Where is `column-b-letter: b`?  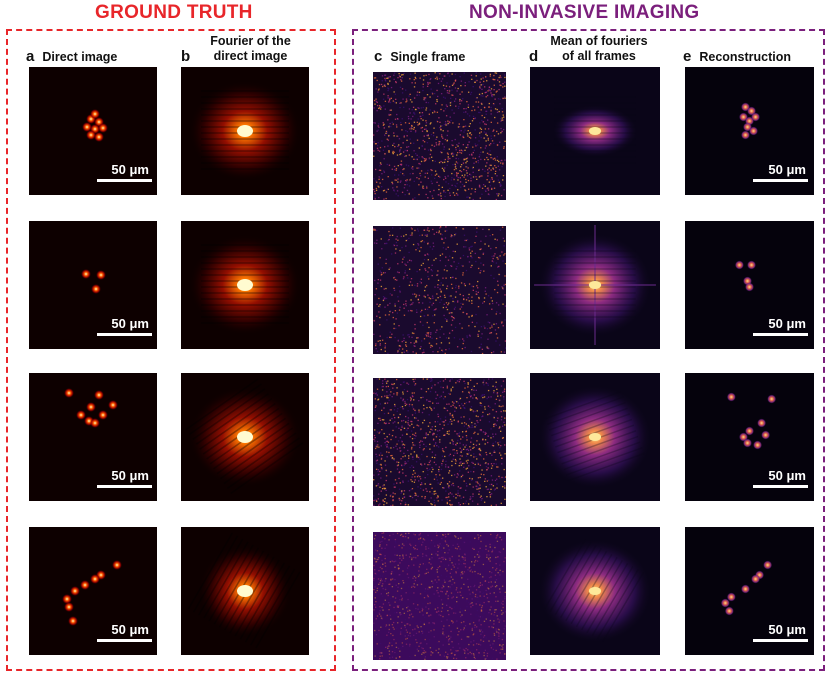 column-b-letter: b is located at coordinates (186, 56).